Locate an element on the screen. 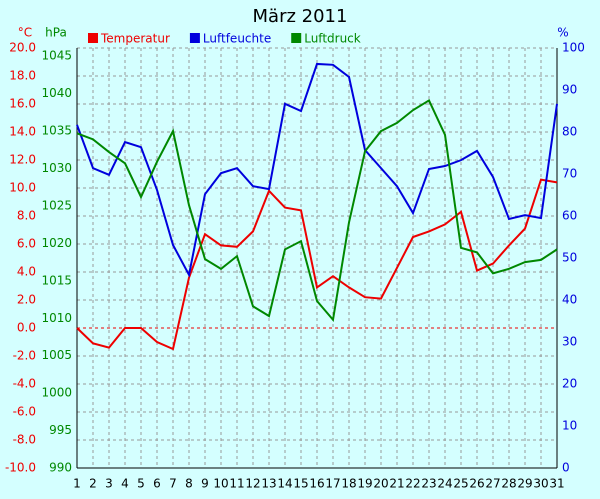 The image size is (600, 499). x-tick-label: 7 is located at coordinates (173, 484).